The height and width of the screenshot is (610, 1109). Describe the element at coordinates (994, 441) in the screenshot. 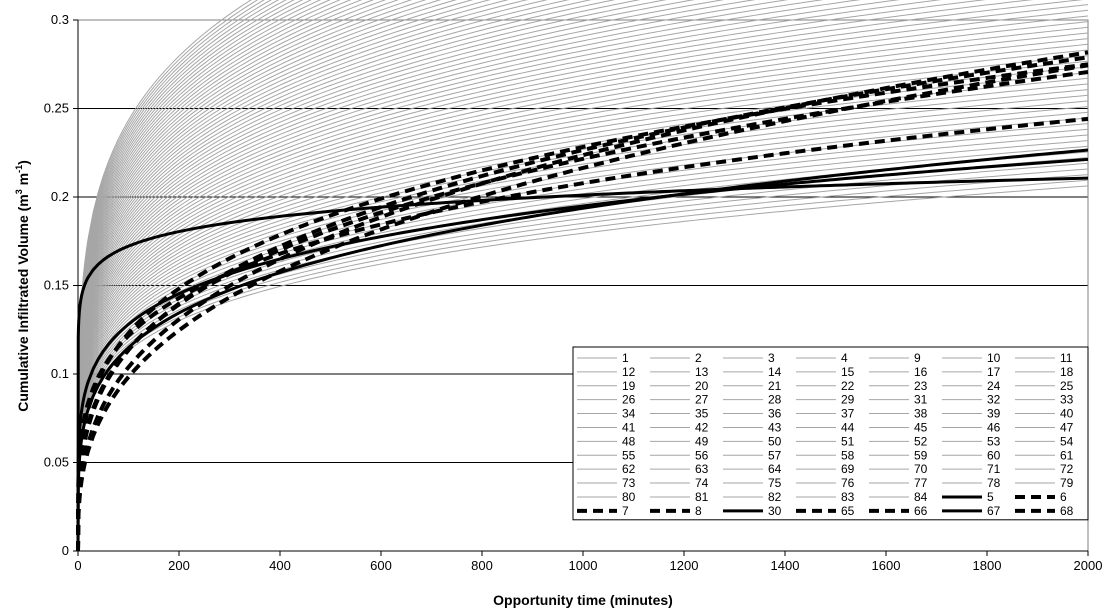

I see `legend-label: 53` at that location.